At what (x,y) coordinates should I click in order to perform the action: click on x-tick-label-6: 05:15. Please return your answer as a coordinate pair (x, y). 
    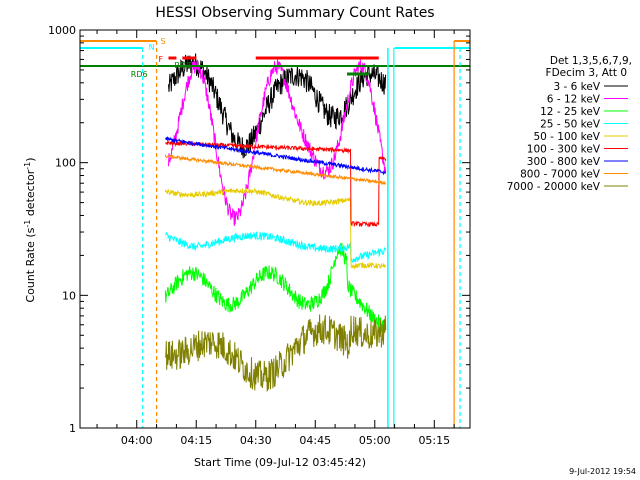
    Looking at the image, I should click on (434, 440).